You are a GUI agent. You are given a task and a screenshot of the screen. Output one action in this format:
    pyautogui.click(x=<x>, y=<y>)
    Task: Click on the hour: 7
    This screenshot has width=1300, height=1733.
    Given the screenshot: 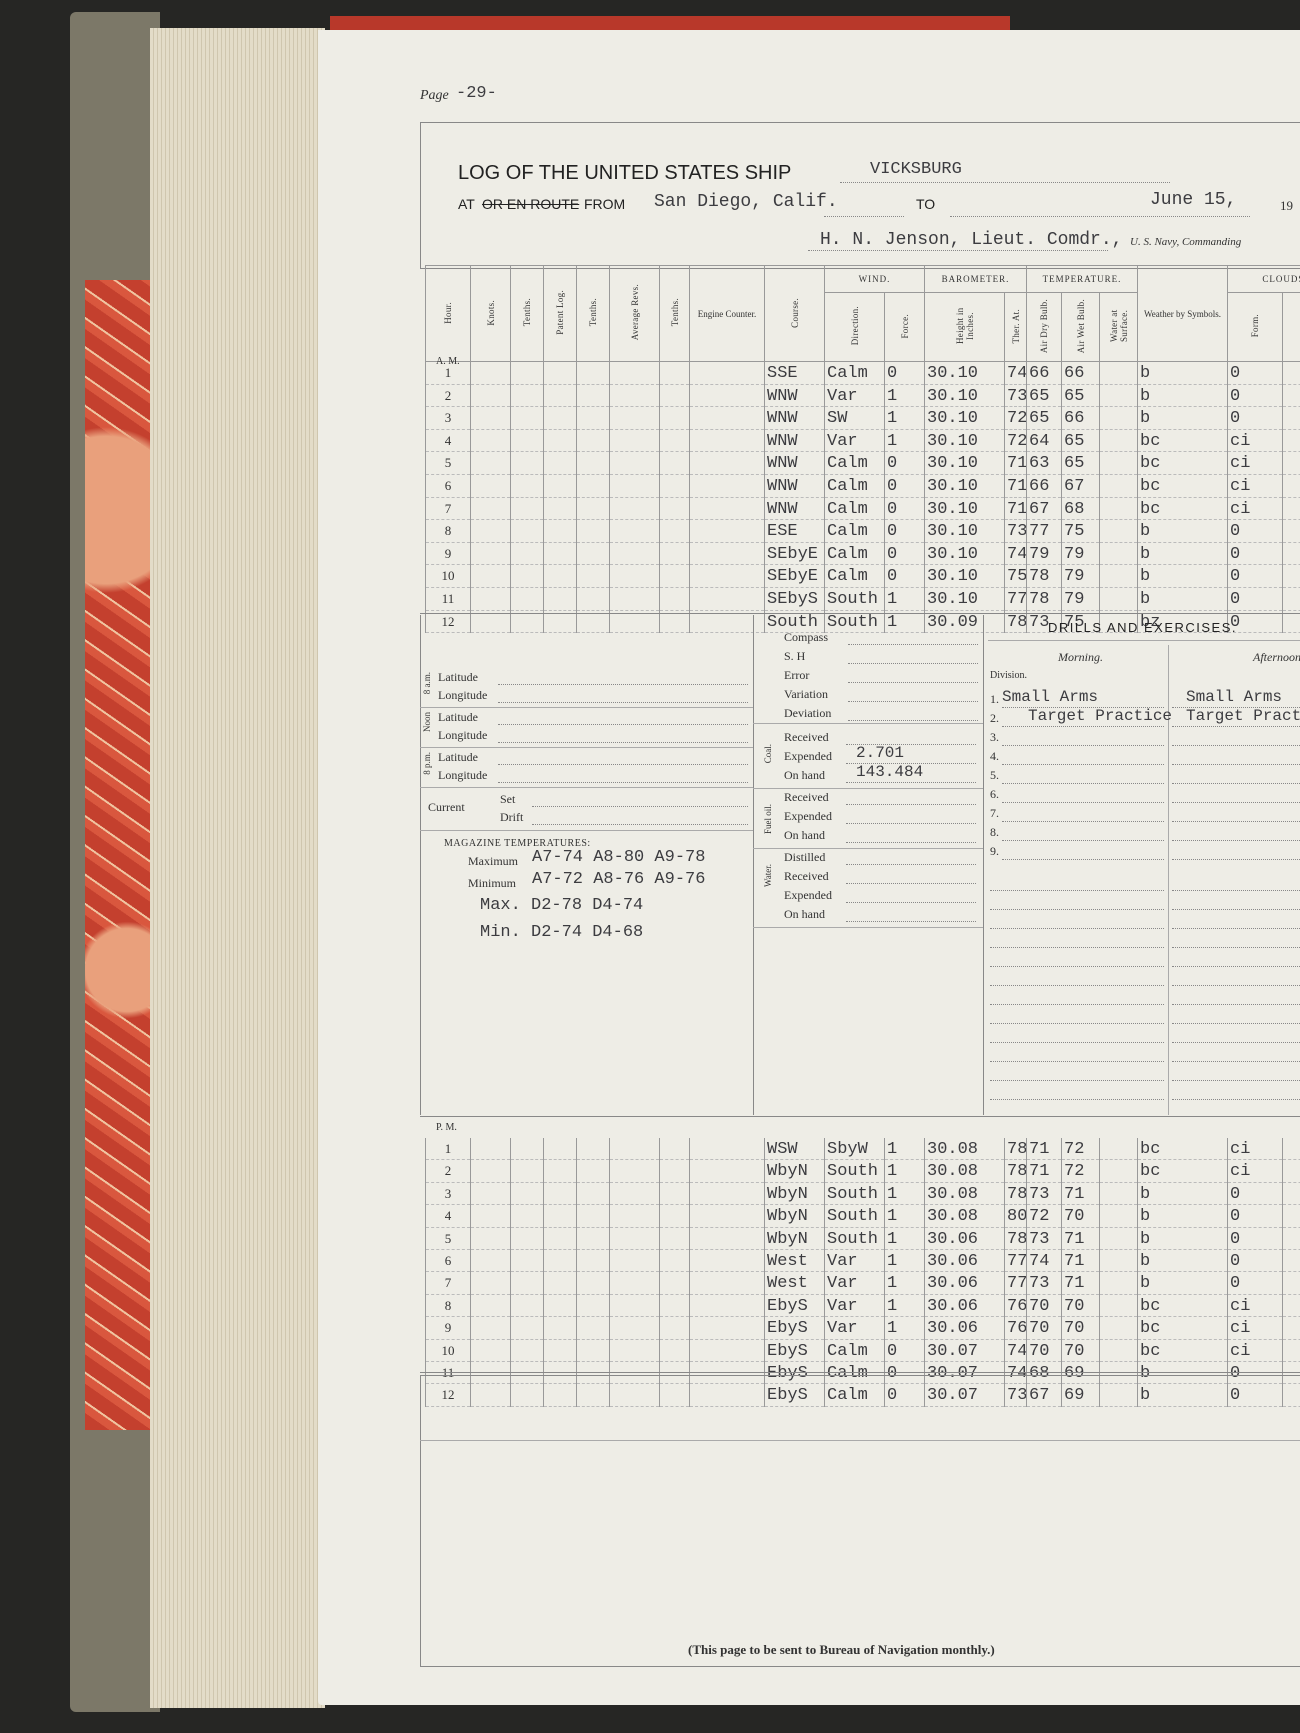 What is the action you would take?
    pyautogui.click(x=448, y=508)
    